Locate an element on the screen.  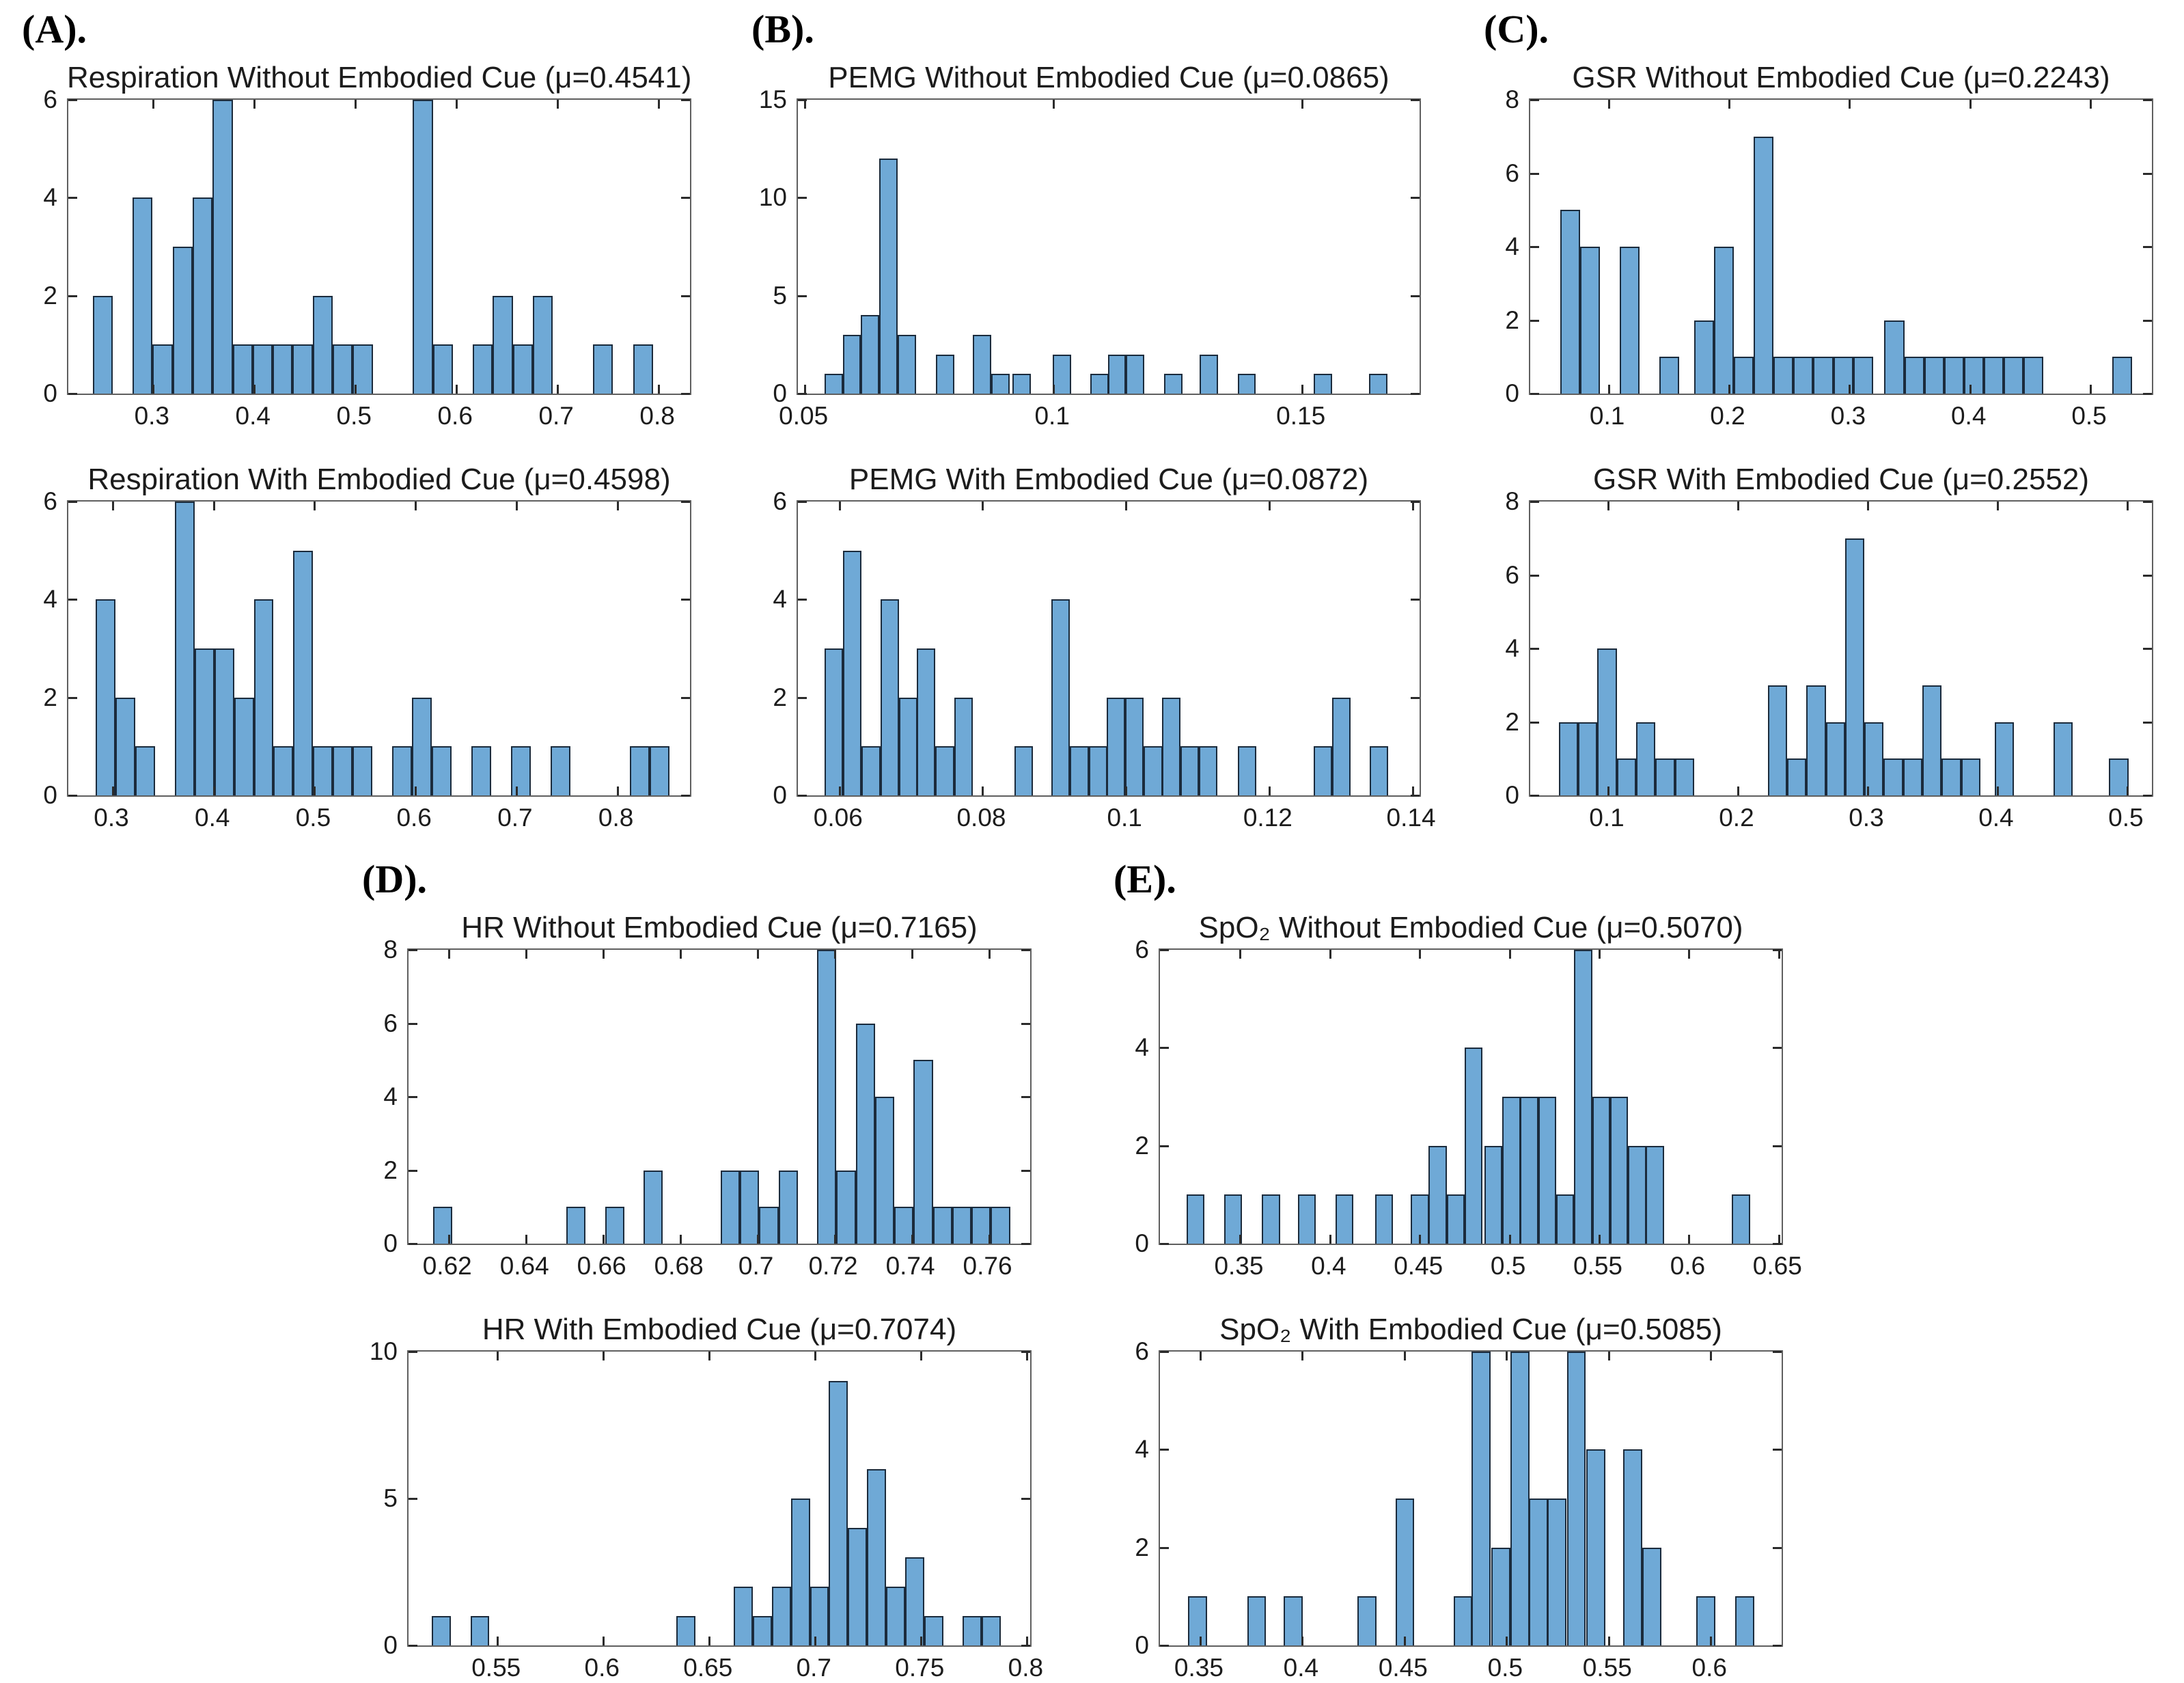
x-tick-label: 0.14 is located at coordinates (1411, 818).